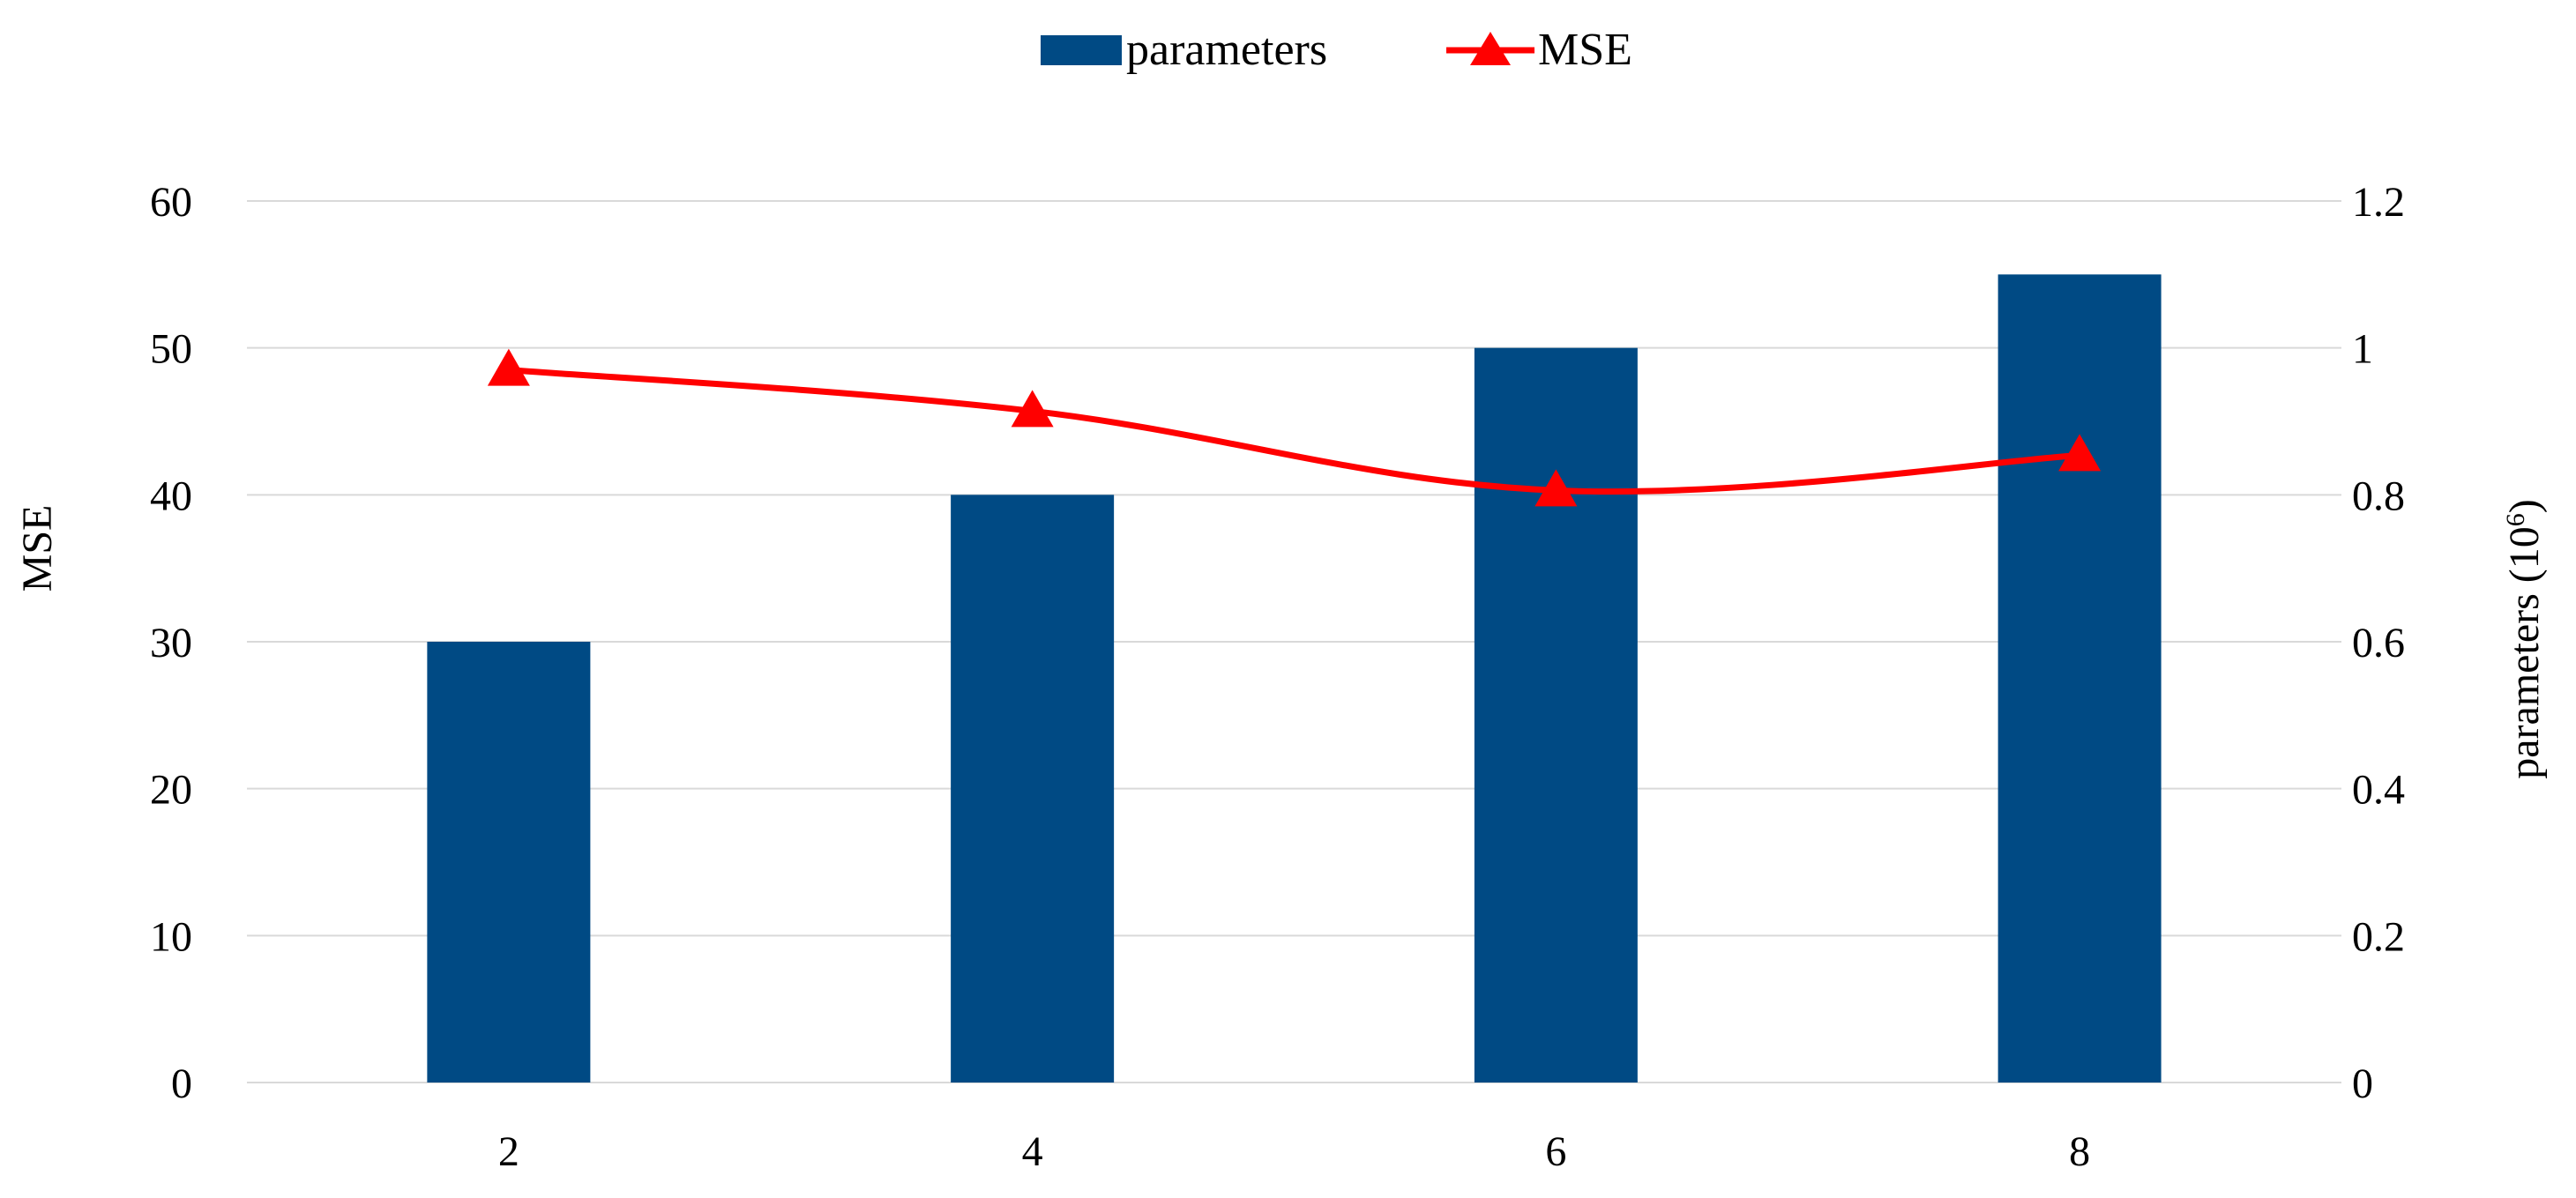 The width and height of the screenshot is (2576, 1198). I want to click on left-tick-label: 20, so click(171, 790).